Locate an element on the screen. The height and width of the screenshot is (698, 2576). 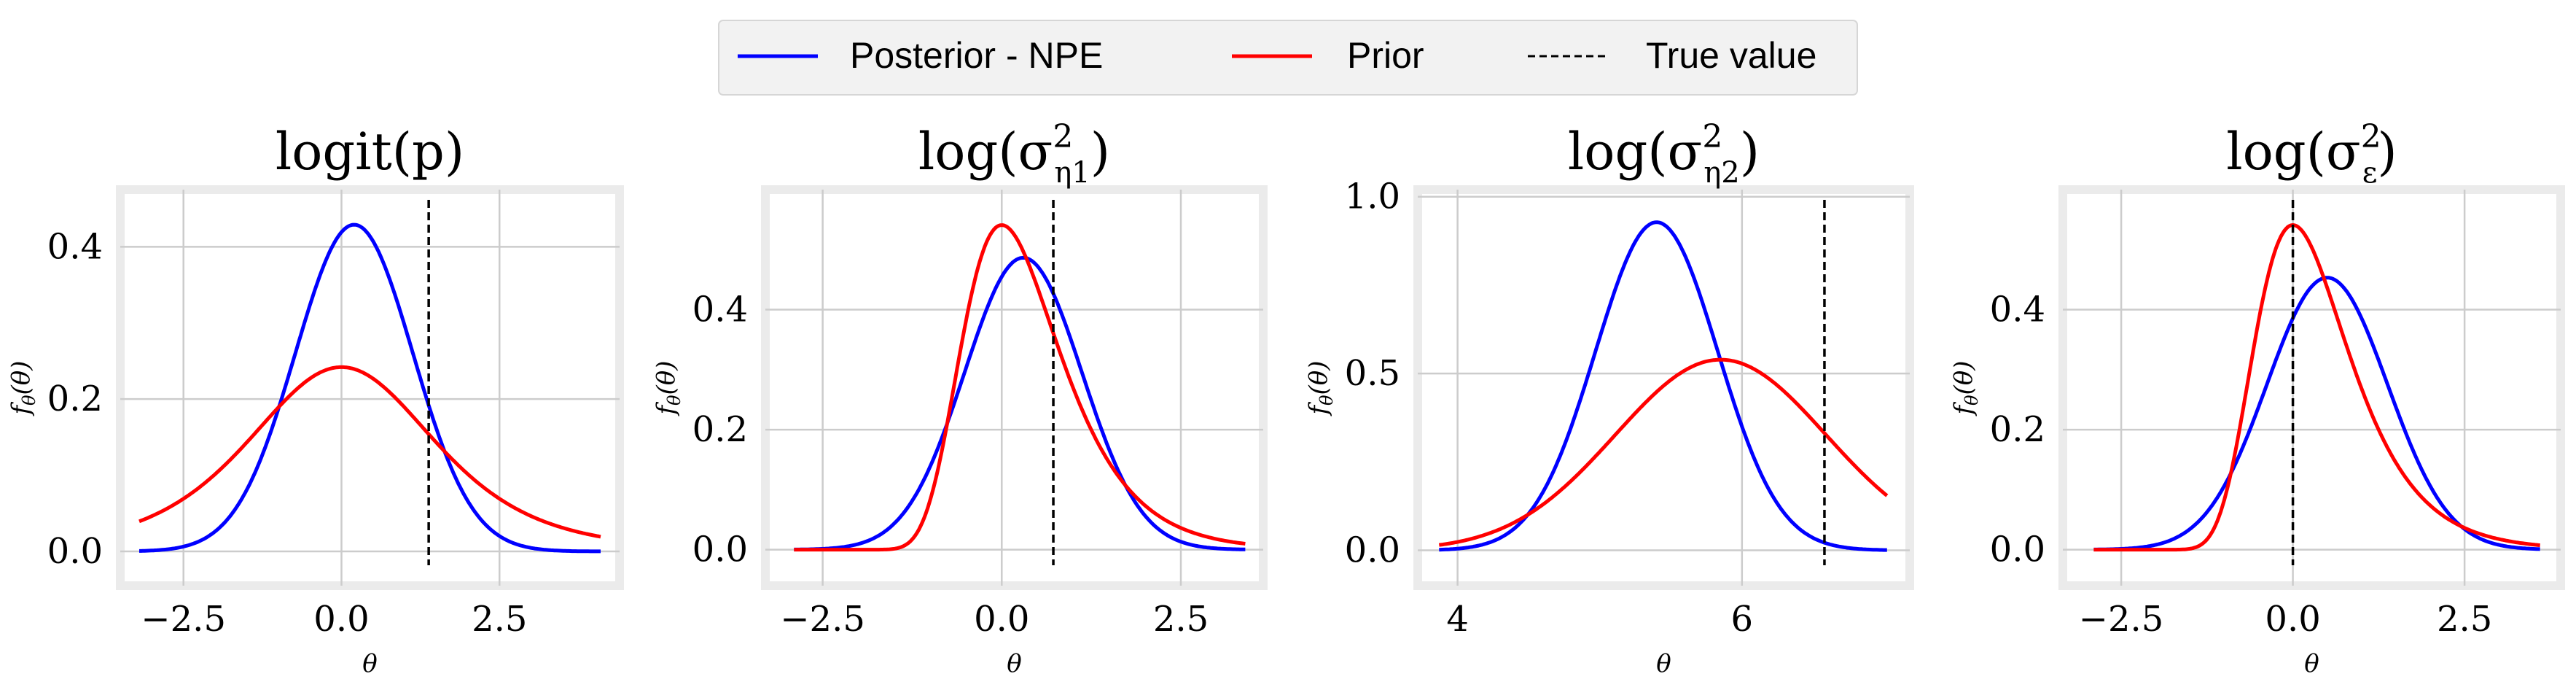
y-tick-label: 1.0 is located at coordinates (1372, 197).